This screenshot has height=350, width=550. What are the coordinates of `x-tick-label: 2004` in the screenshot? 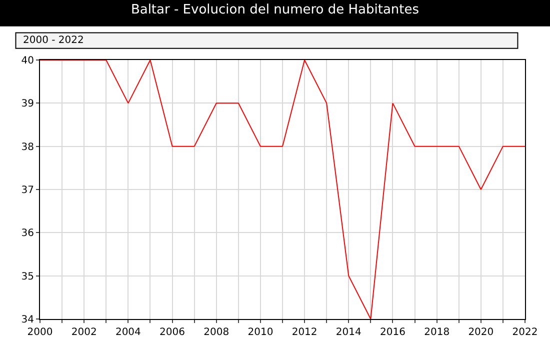 It's located at (128, 332).